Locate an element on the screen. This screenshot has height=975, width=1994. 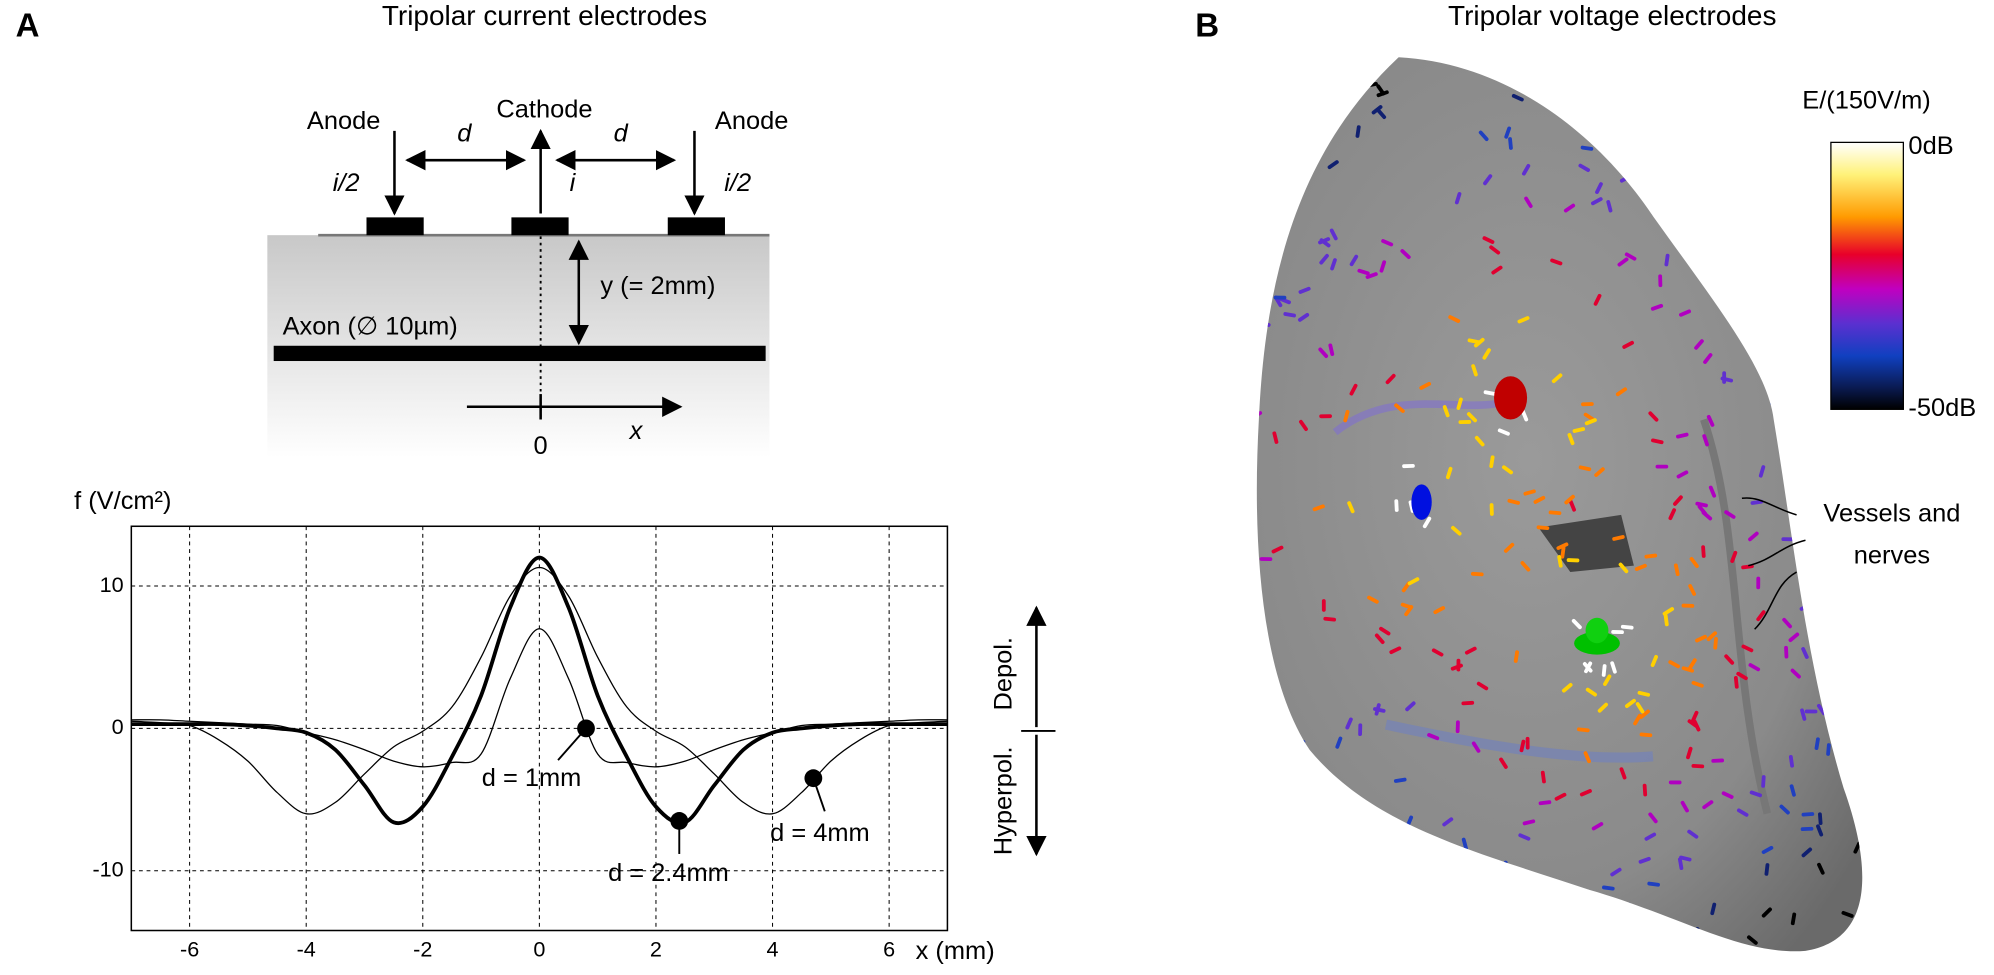
colorbar is located at coordinates (1867, 275).